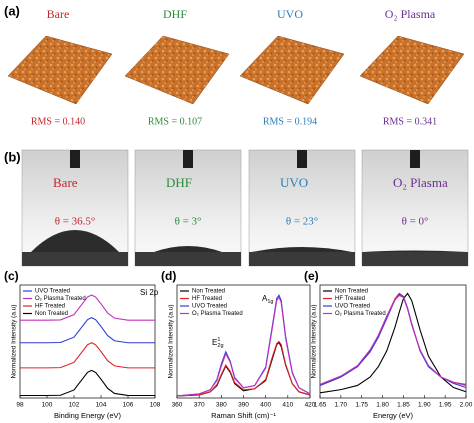  I want to click on annotation-part: 1g, so click(270, 302).